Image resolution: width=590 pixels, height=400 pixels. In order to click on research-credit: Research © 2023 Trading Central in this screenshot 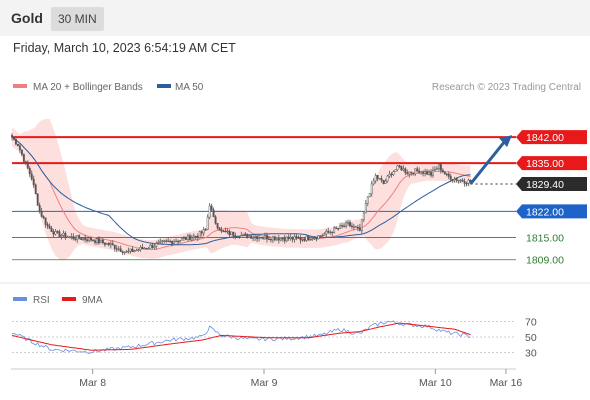, I will do `click(506, 87)`.